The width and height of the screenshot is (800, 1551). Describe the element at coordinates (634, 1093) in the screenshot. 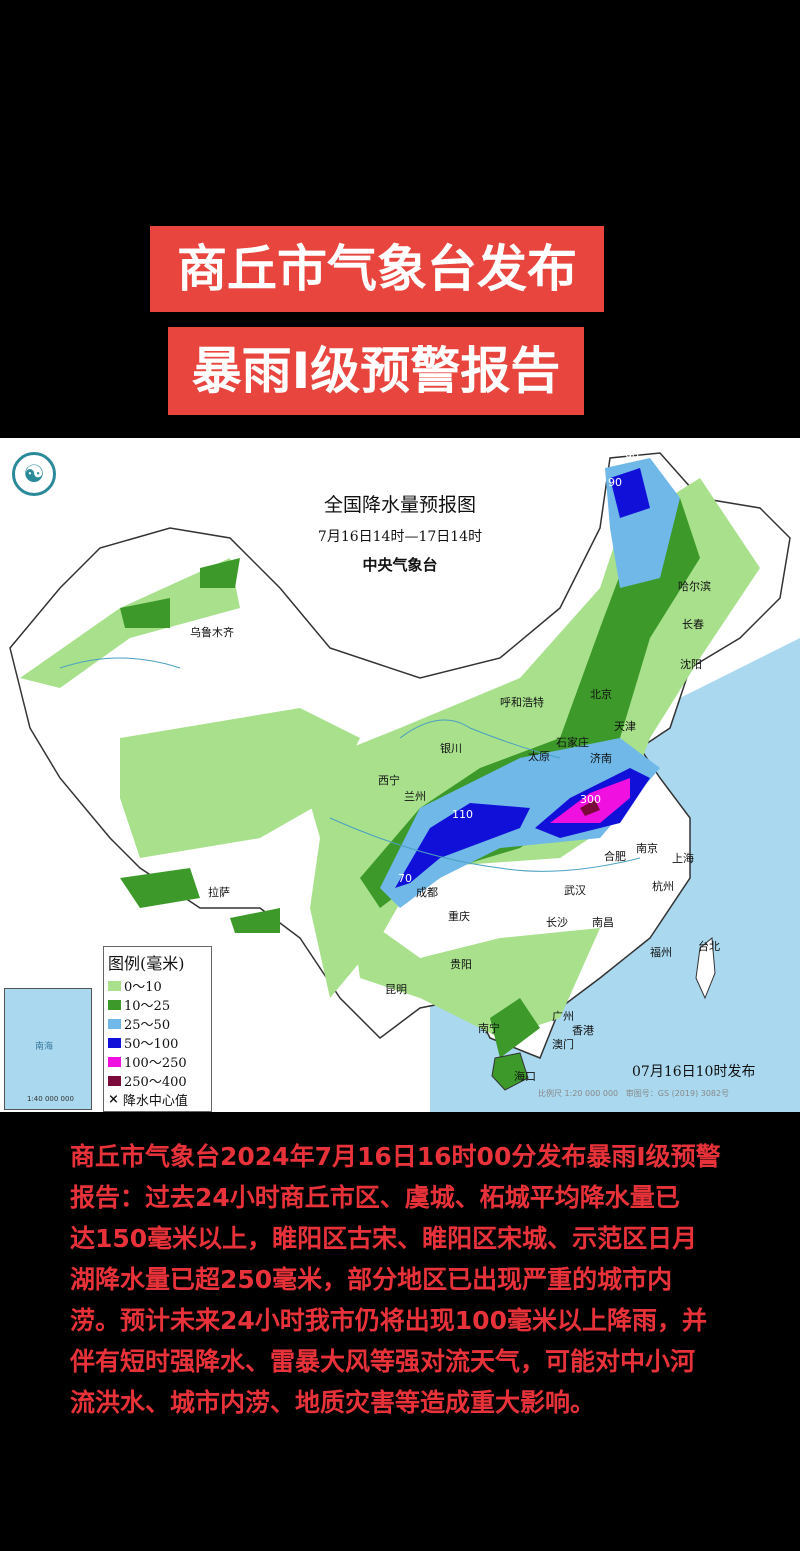

I see `map-scale: 比例尺 1:20 000 000 审图号：GS (2019) 3082号` at that location.